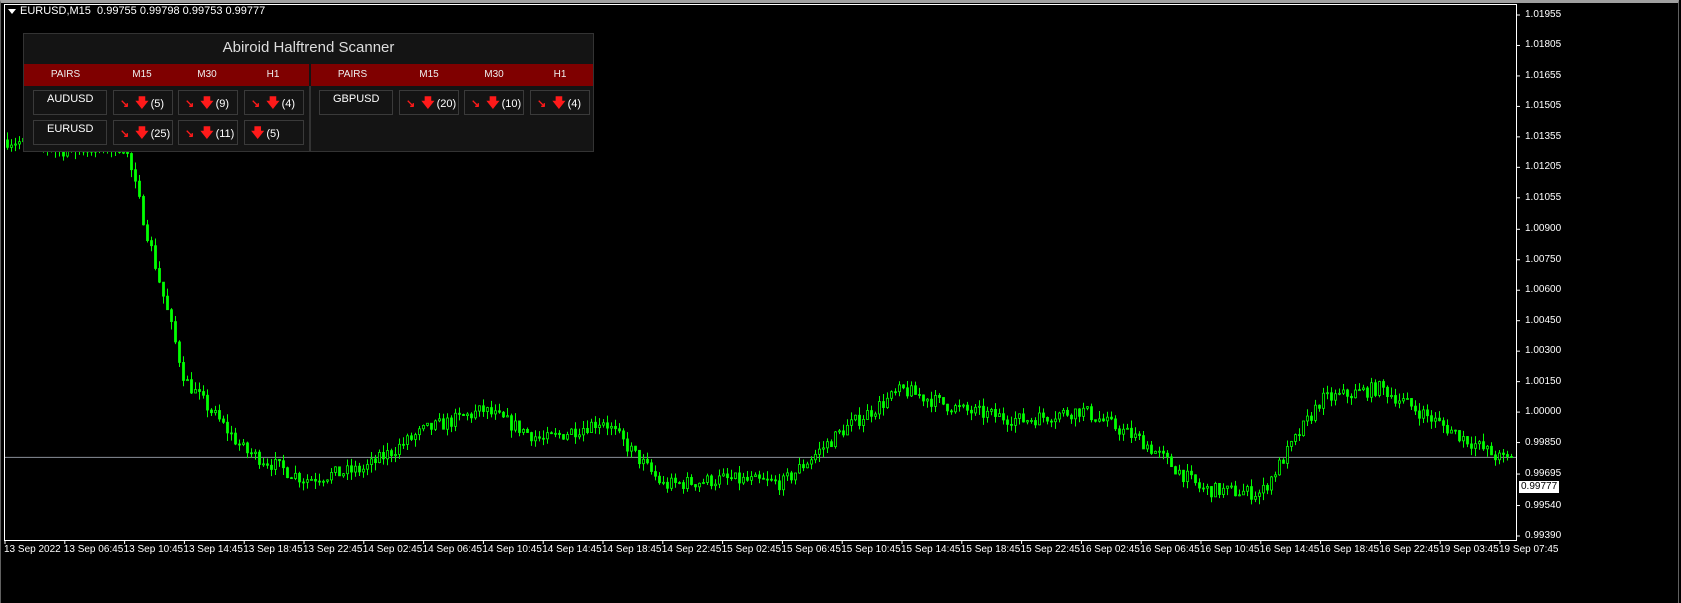  What do you see at coordinates (1543, 197) in the screenshot?
I see `price-tick-label: 1.01055` at bounding box center [1543, 197].